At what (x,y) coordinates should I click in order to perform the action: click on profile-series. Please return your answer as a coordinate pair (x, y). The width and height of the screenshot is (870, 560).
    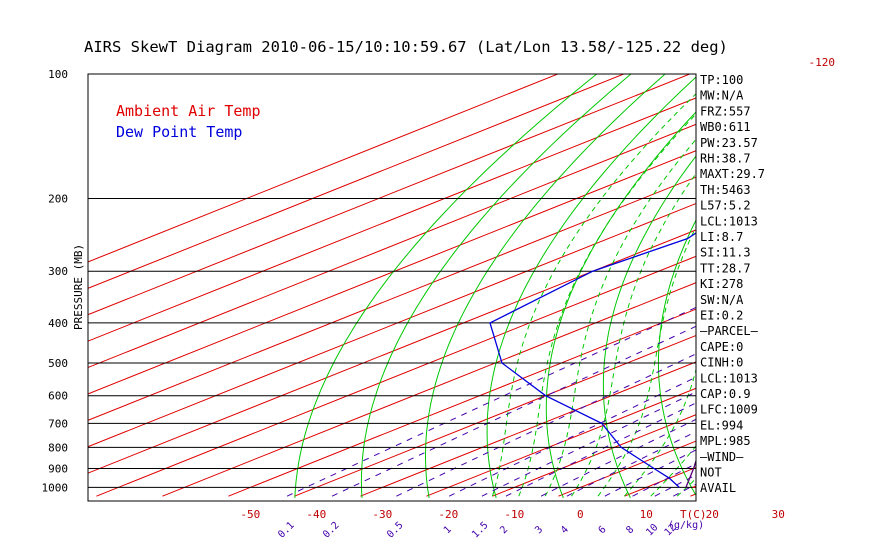
    Looking at the image, I should click on (592, 360).